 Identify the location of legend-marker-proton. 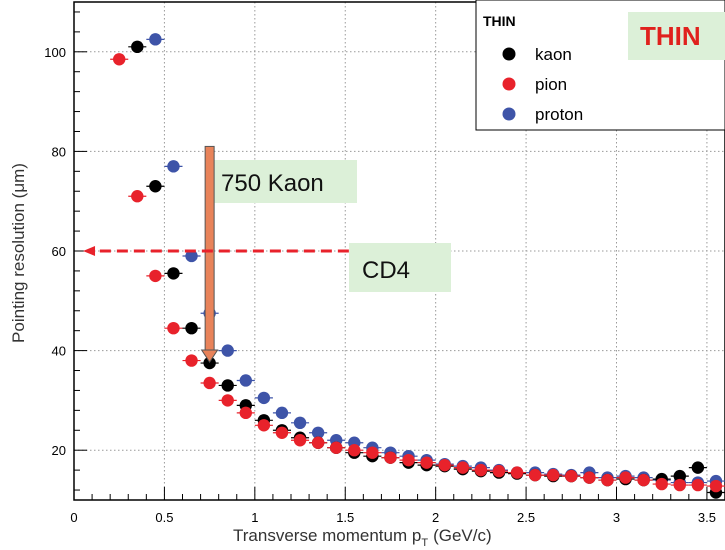
(509, 114).